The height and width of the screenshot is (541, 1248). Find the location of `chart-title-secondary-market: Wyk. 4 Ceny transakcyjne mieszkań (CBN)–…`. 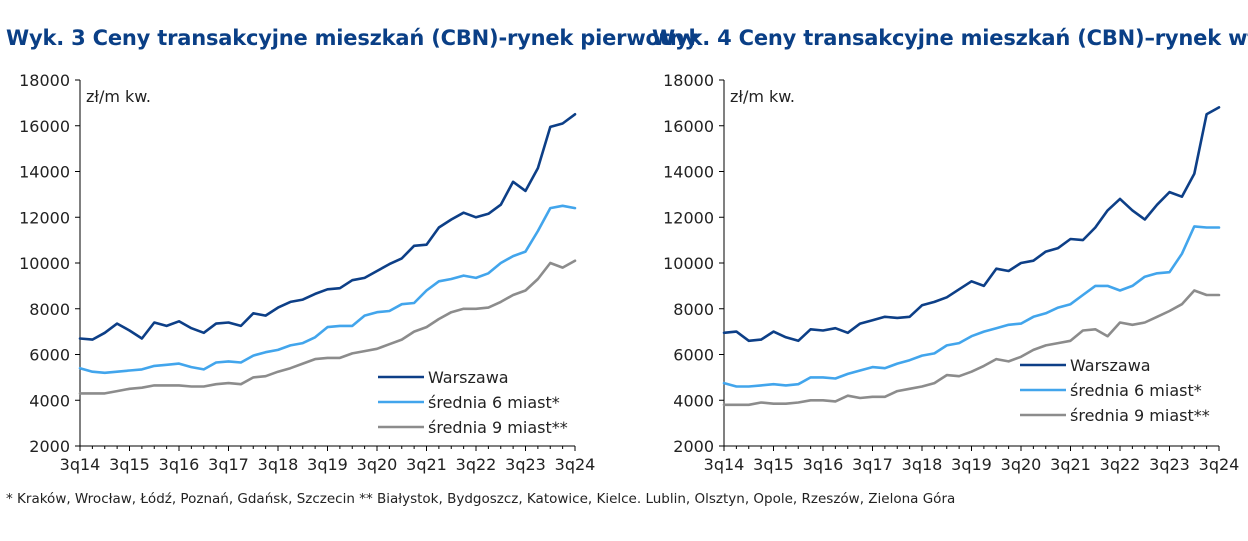

chart-title-secondary-market: Wyk. 4 Ceny transakcyjne mieszkań (CBN)–… is located at coordinates (950, 38).